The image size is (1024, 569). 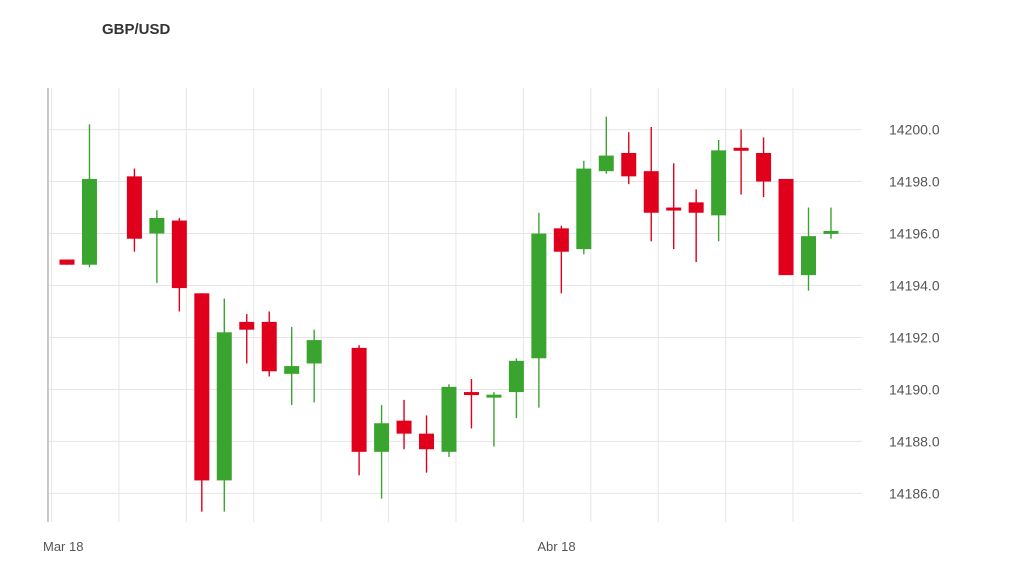 I want to click on y-tick-label: 14188.0, so click(x=914, y=441).